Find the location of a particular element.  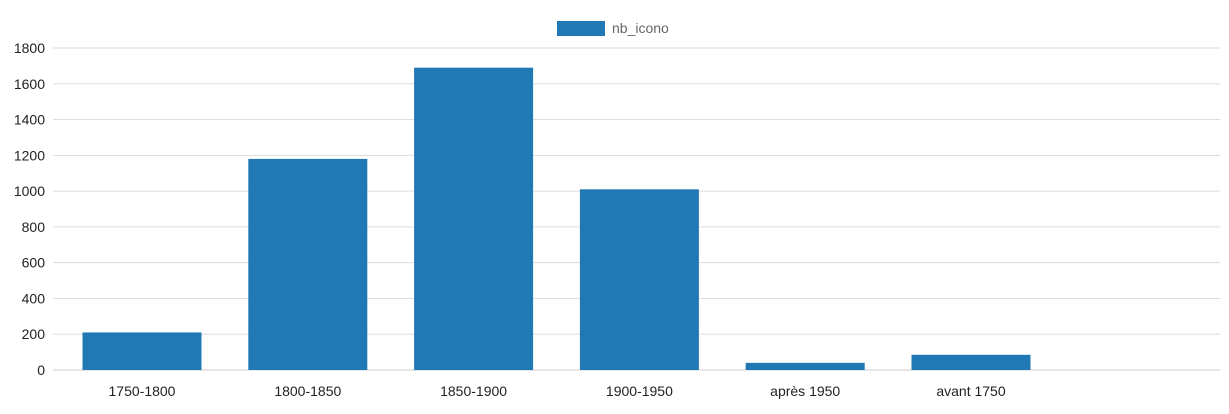

x-tick-label-1750-1800: 1750-1800 is located at coordinates (142, 391).